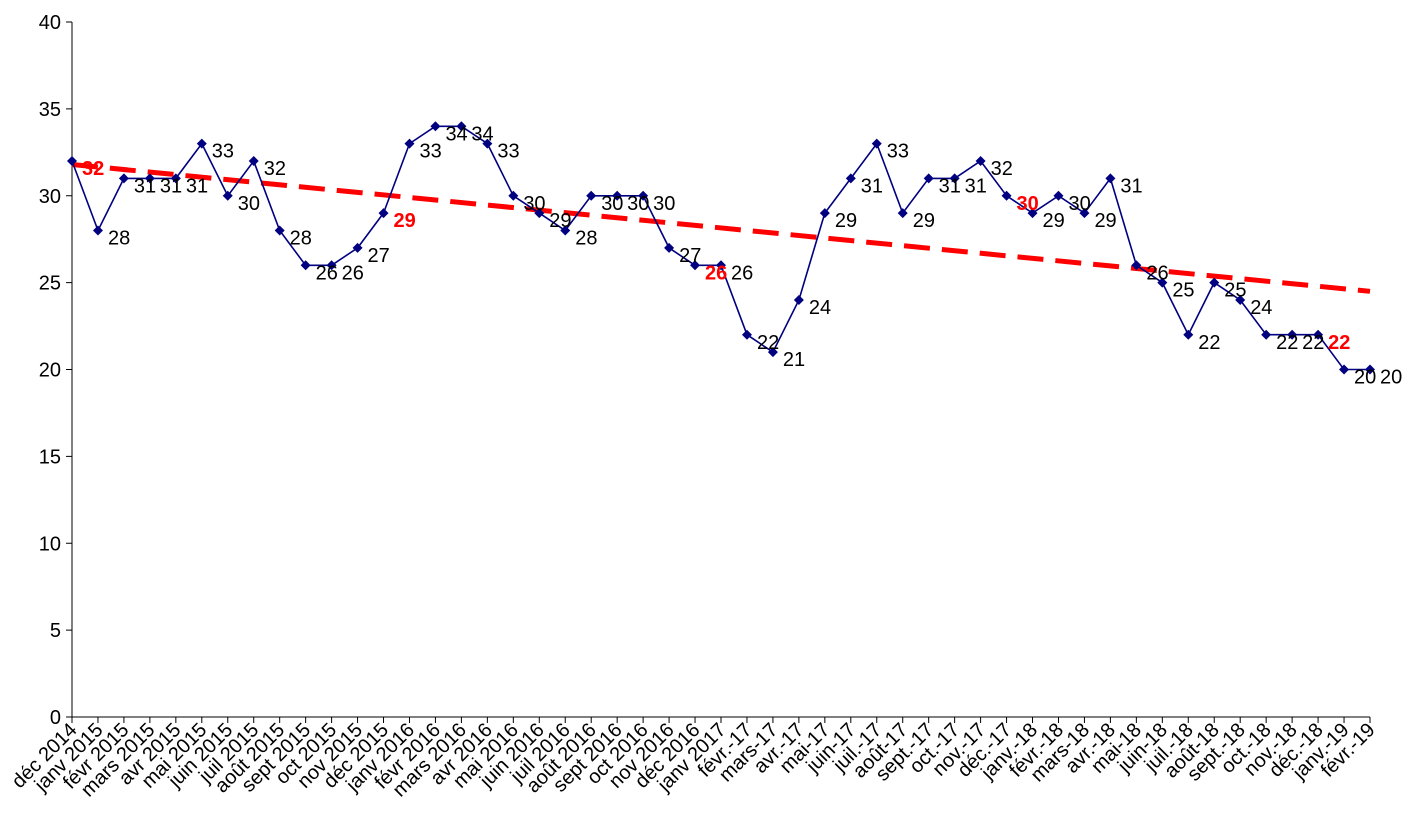  I want to click on y-tick-label: 40, so click(50, 23).